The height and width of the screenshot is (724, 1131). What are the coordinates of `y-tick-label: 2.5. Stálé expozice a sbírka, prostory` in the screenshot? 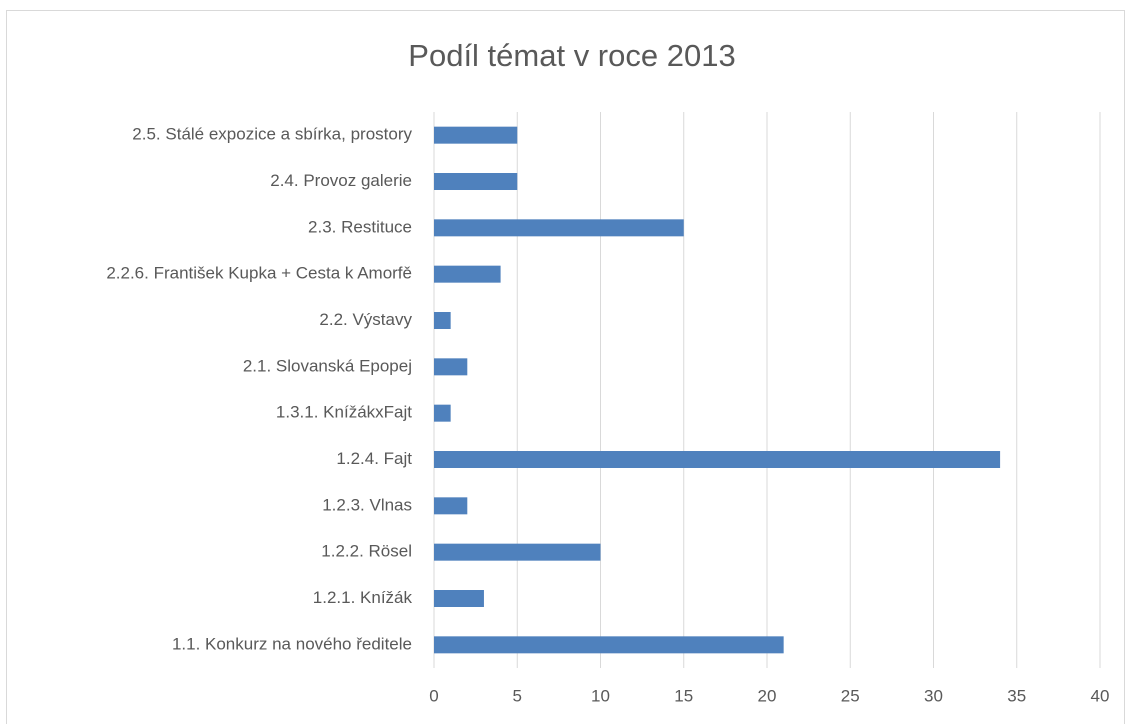 It's located at (272, 134).